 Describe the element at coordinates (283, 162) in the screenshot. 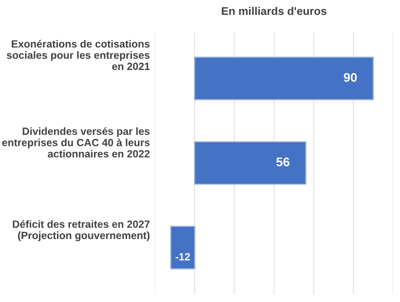

I see `data-label: 56` at that location.